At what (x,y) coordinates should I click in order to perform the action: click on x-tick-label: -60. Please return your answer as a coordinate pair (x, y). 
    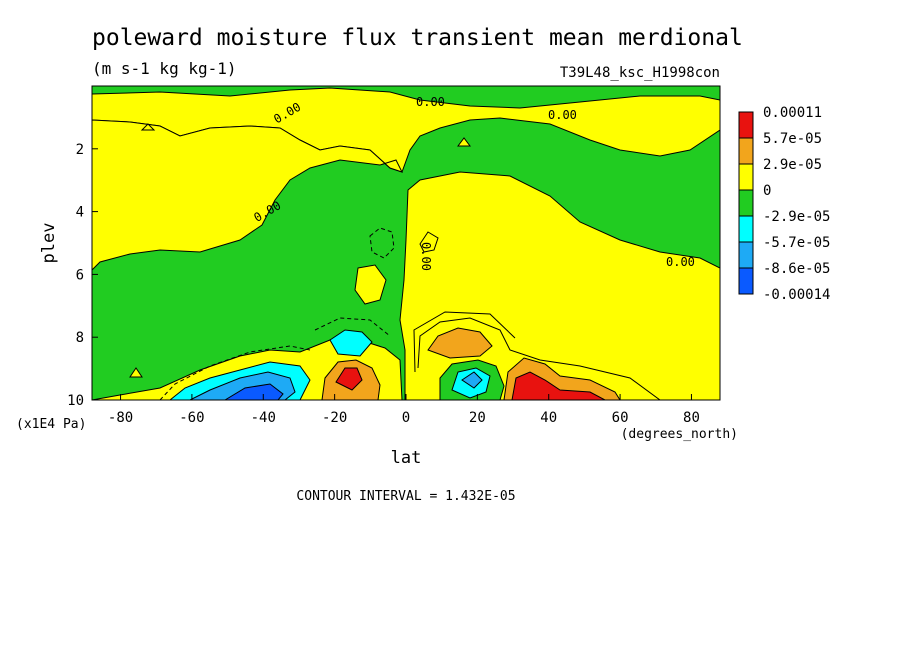
    Looking at the image, I should click on (191, 418).